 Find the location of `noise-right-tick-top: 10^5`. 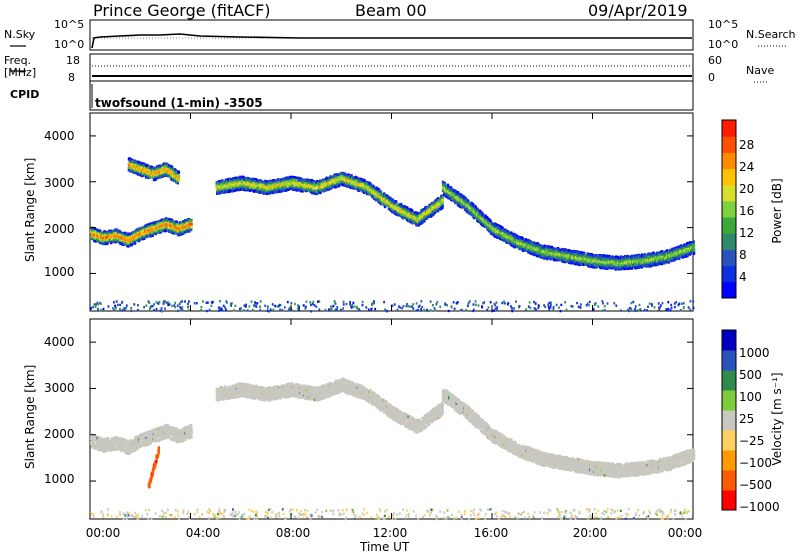

noise-right-tick-top: 10^5 is located at coordinates (723, 24).